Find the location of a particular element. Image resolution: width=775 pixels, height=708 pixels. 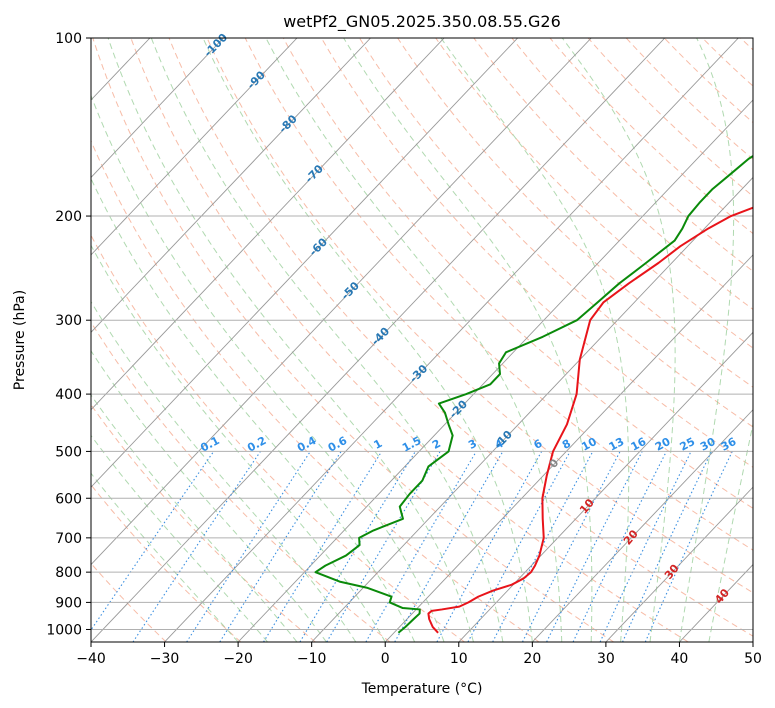

y-tick-label: 200 is located at coordinates (68, 217).